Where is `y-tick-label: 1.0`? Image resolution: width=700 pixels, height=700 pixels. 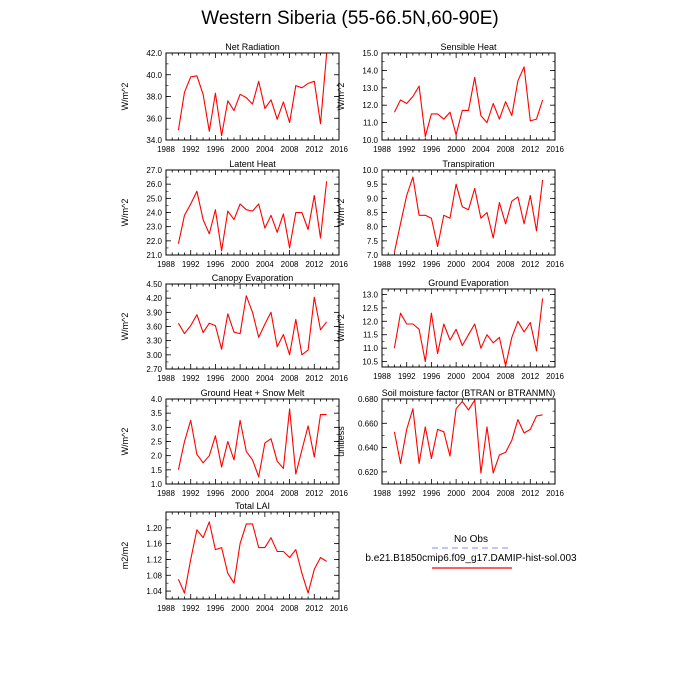 y-tick-label: 1.0 is located at coordinates (157, 484).